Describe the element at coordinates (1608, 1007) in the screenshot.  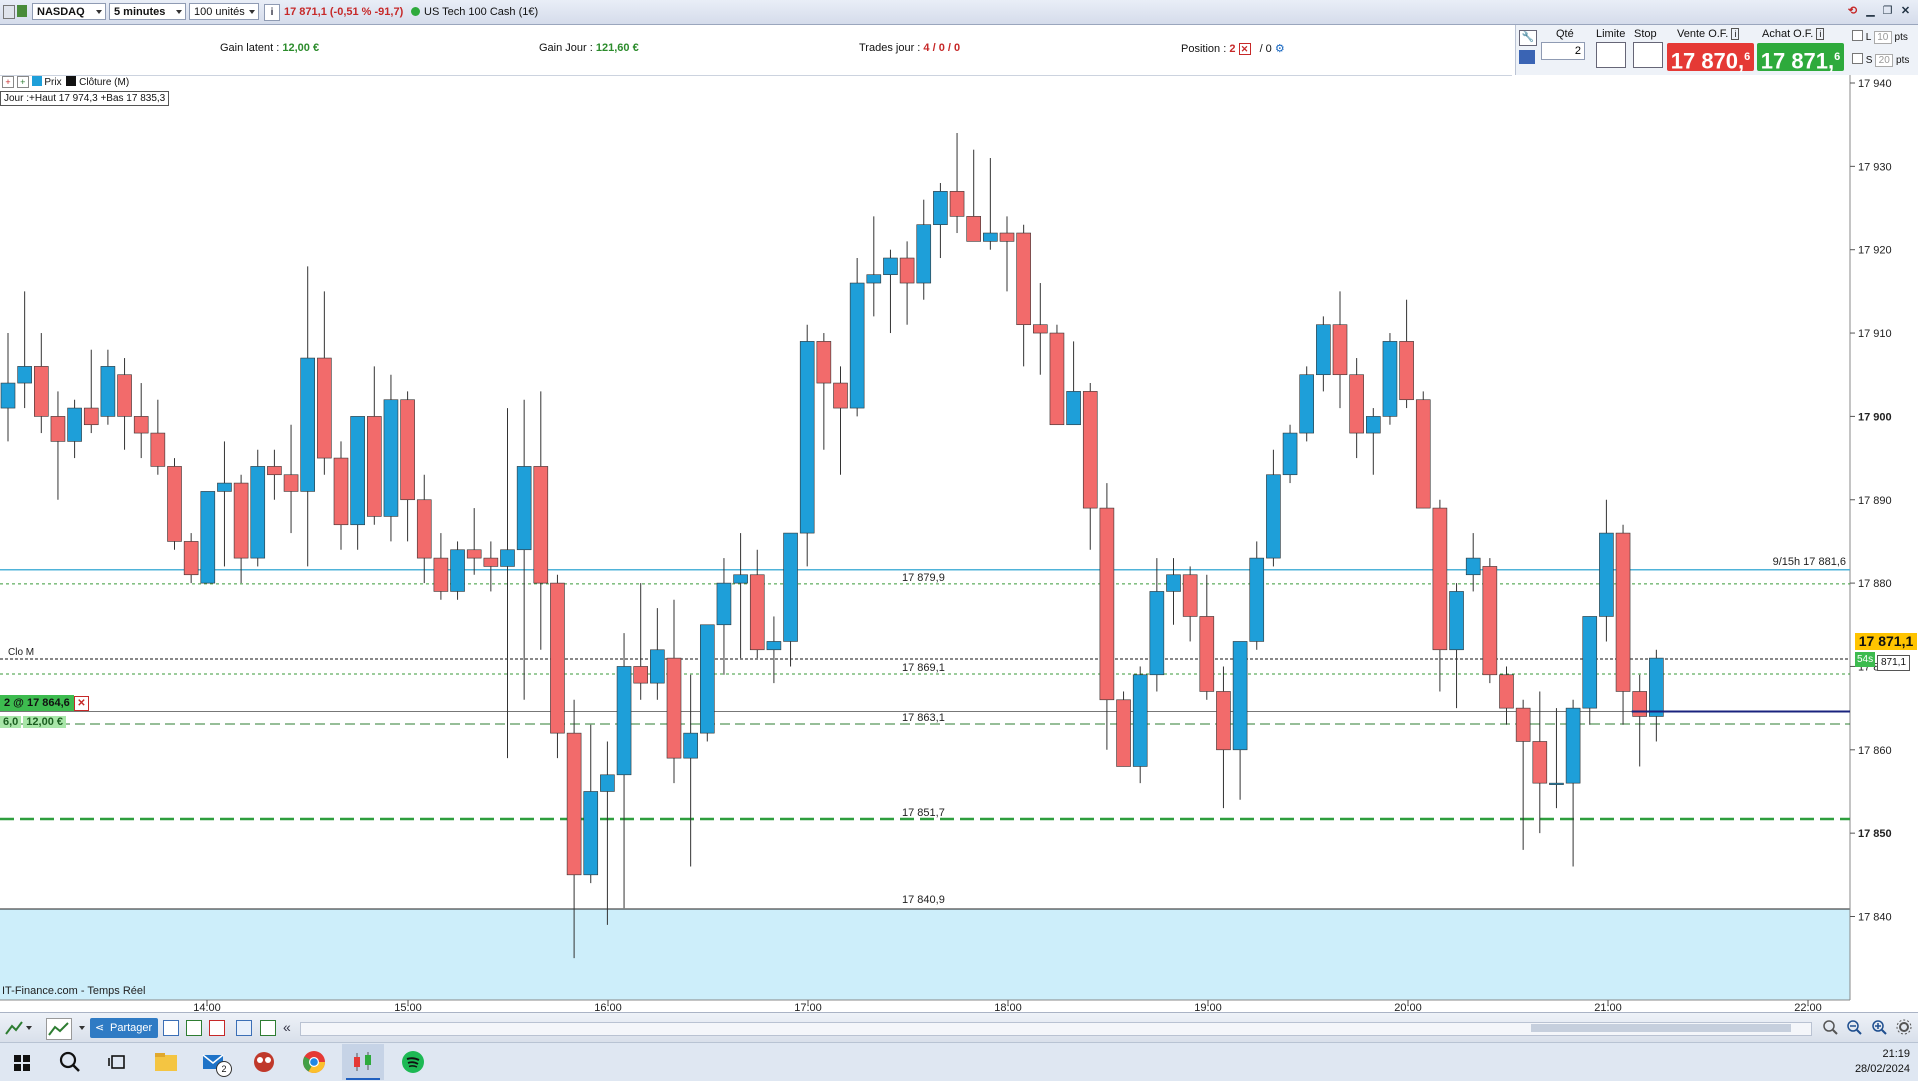
I see `x-tick-label: 21:00` at that location.